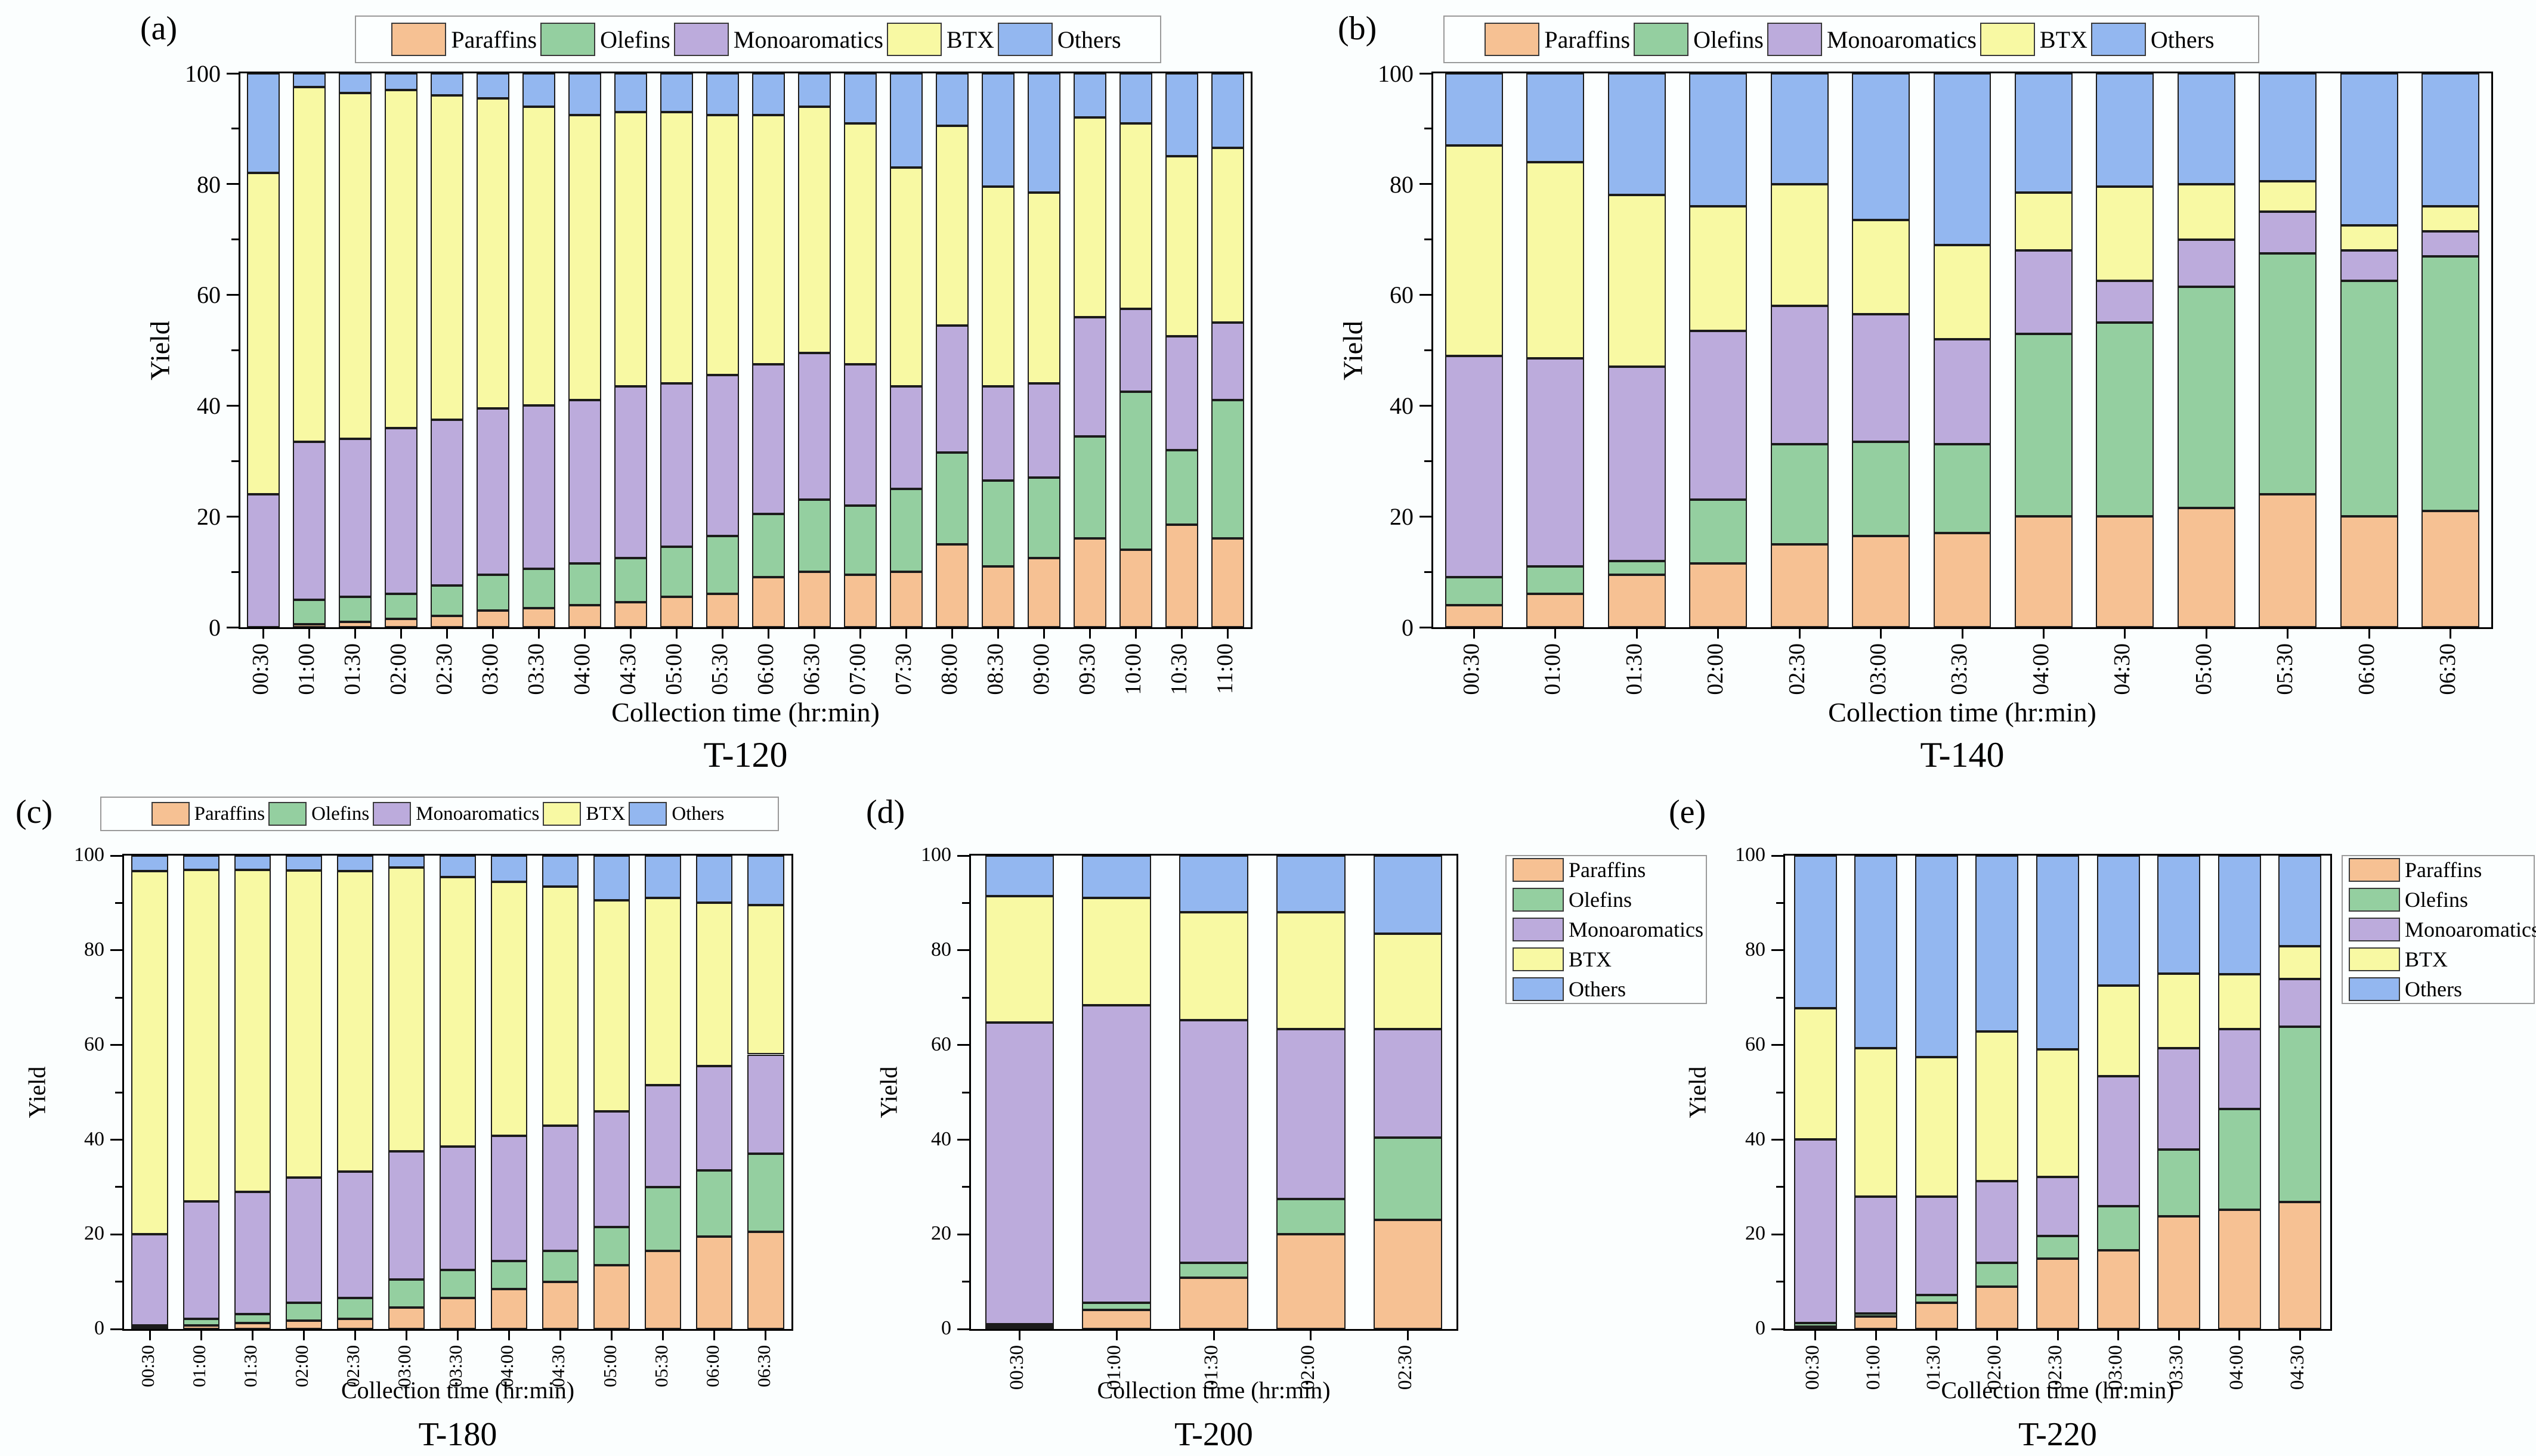 This screenshot has width=2536, height=1456. What do you see at coordinates (1609, 870) in the screenshot?
I see `legend-item-paraffins: Paraffins` at bounding box center [1609, 870].